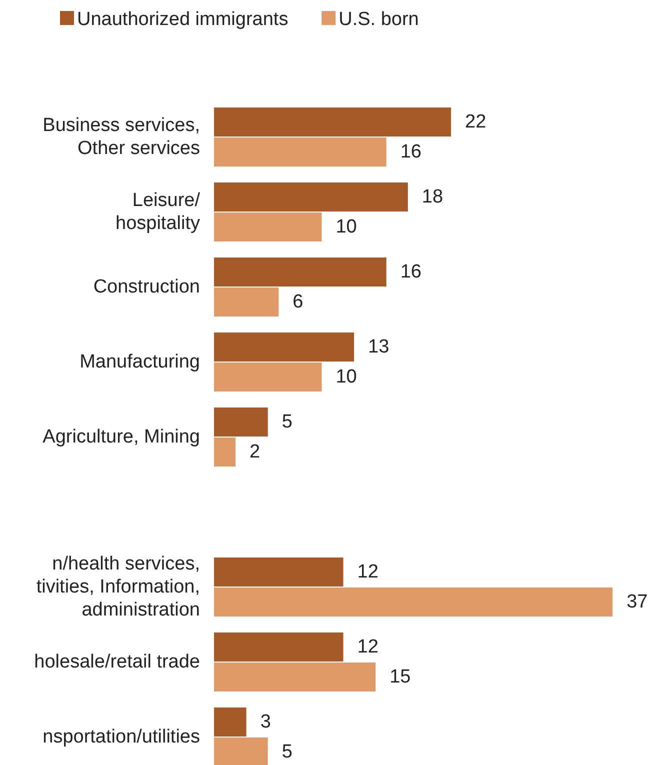 The image size is (670, 765). Describe the element at coordinates (379, 347) in the screenshot. I see `data-label: 13` at that location.